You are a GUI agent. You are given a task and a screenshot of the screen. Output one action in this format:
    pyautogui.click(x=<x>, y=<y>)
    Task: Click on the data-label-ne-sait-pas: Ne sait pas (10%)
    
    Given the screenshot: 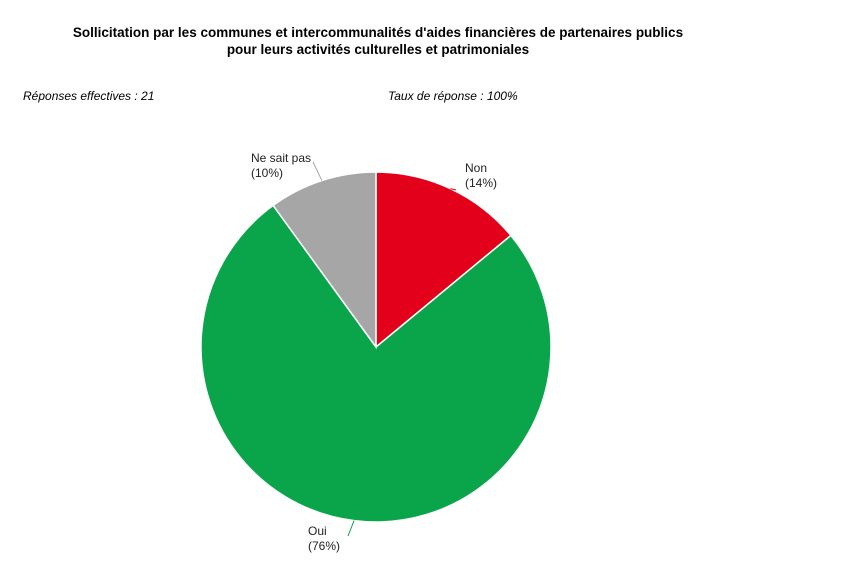 What is the action you would take?
    pyautogui.click(x=281, y=165)
    